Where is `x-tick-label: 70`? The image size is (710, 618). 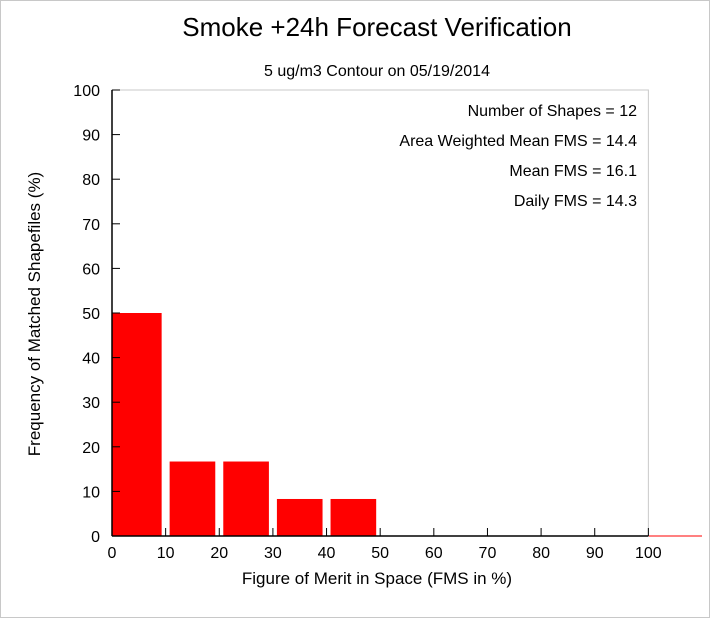
x-tick-label: 70 is located at coordinates (488, 553).